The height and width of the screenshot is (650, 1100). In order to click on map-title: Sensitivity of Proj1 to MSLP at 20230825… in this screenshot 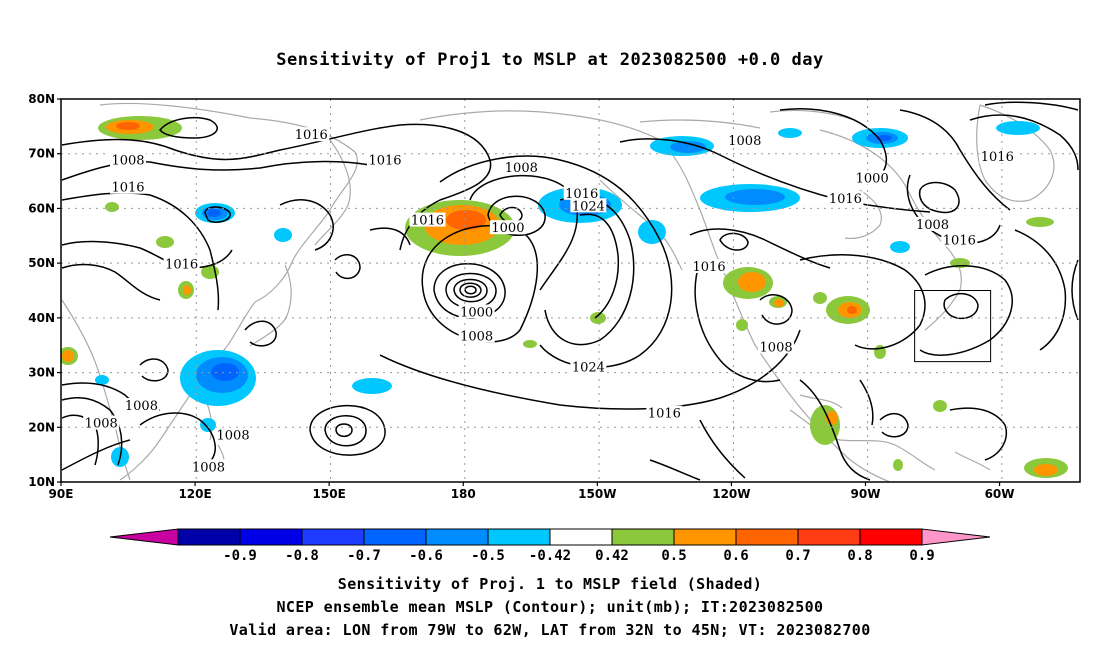, I will do `click(550, 60)`.